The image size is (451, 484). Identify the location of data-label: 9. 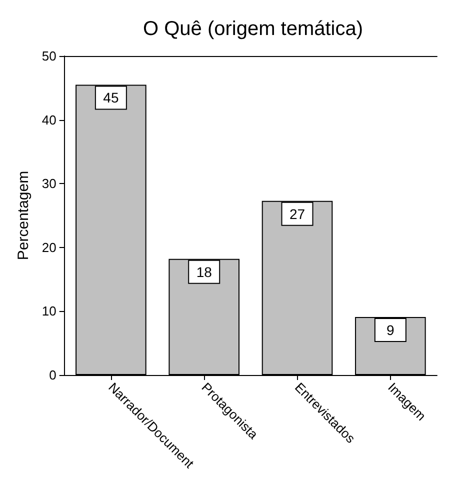
(390, 330).